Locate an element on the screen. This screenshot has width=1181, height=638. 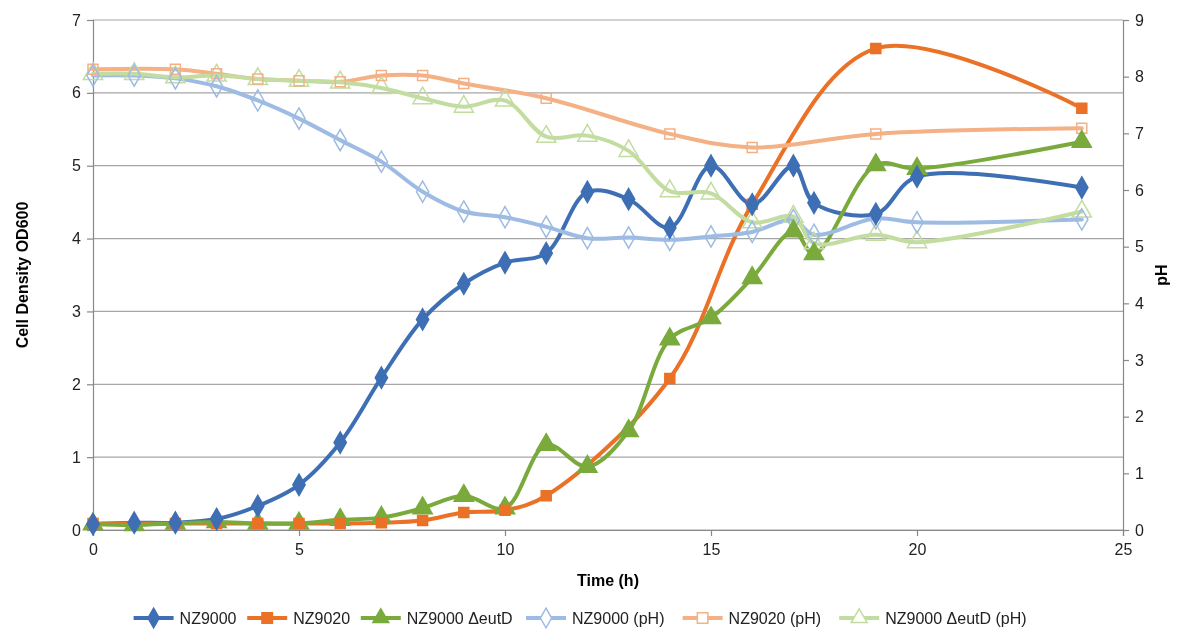
legend-label: NZ9000 is located at coordinates (208, 618).